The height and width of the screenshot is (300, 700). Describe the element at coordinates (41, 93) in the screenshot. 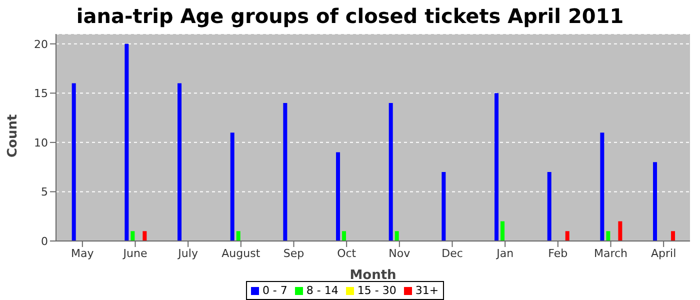

I see `y-tick-label: 15` at that location.